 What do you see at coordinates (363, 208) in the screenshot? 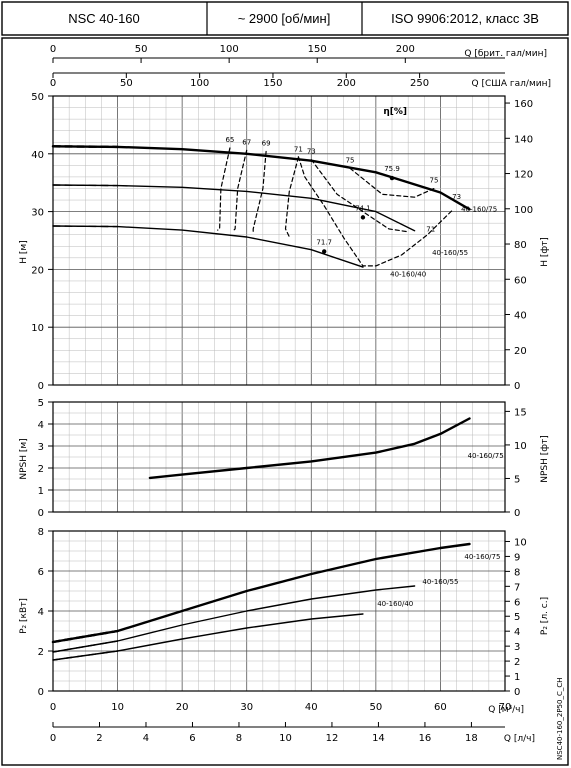
I see `bep-label: 74.1` at bounding box center [363, 208].